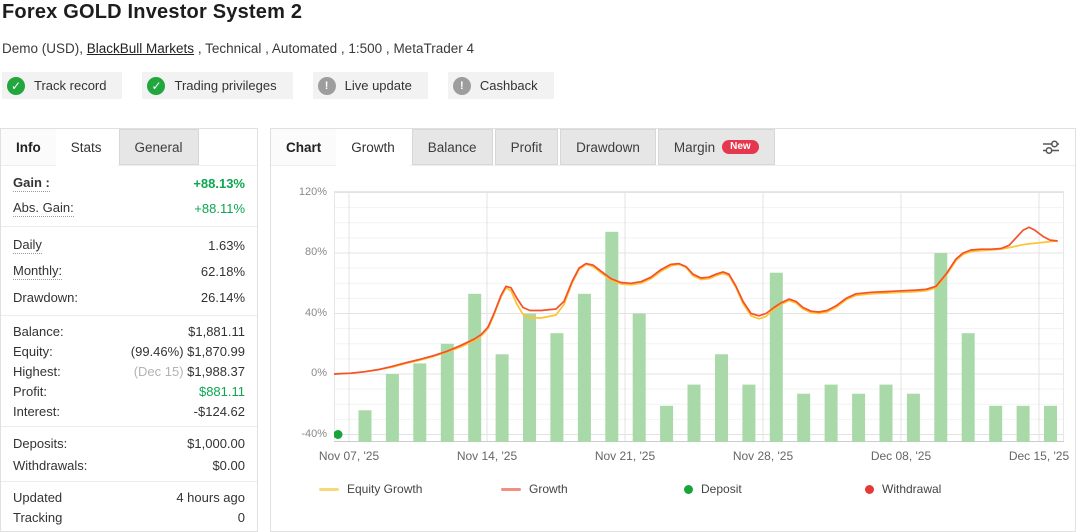 This screenshot has width=1076, height=532. Describe the element at coordinates (1039, 456) in the screenshot. I see `x-axis-label: Dec 15, '25` at that location.